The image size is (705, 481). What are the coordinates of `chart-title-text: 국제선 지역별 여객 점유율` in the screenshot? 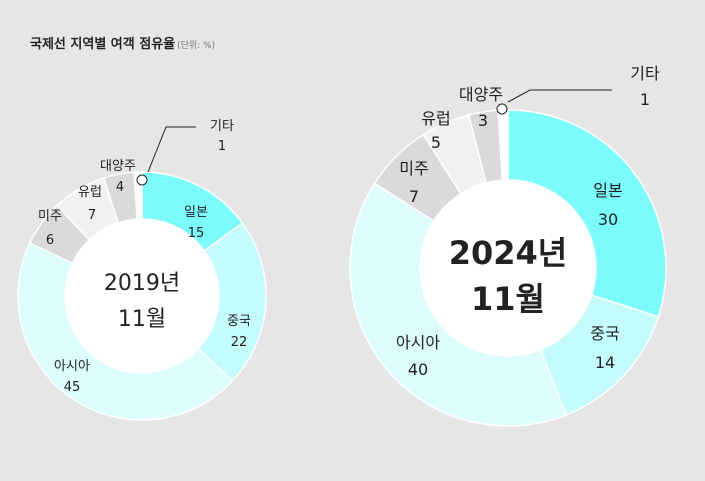 It's located at (103, 44).